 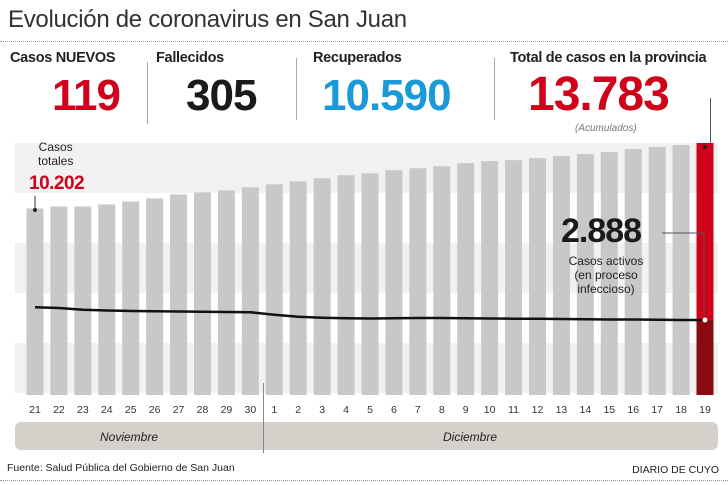 What do you see at coordinates (606, 275) in the screenshot?
I see `active-label: Casos activos (en proceso infeccioso)` at bounding box center [606, 275].